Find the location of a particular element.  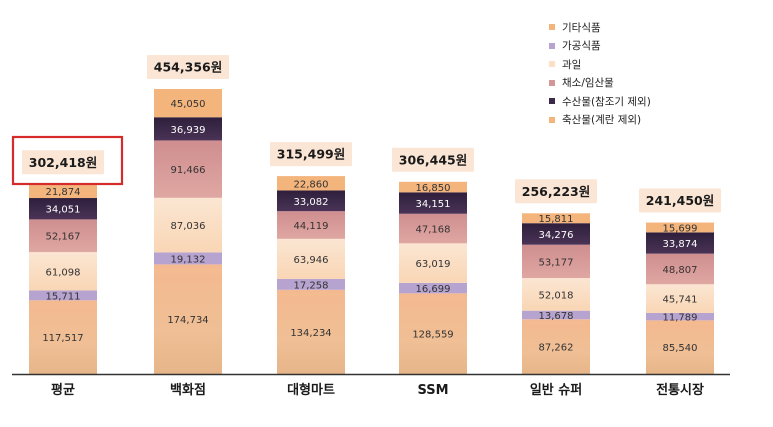

data-label: 13,678 is located at coordinates (556, 316).